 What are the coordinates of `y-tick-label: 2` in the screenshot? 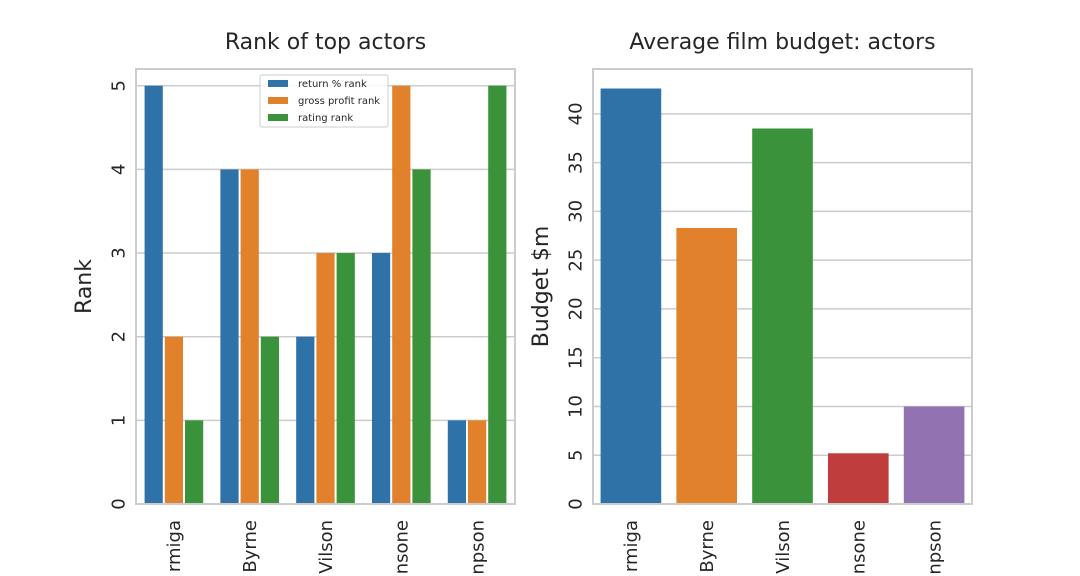 It's located at (118, 336).